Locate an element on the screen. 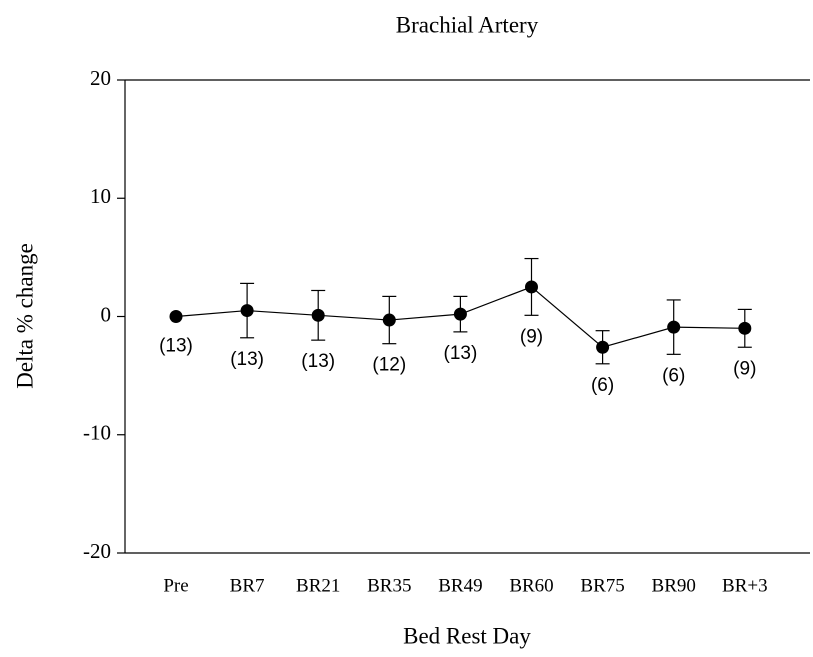  y-tick-label: 0 is located at coordinates (106, 314).